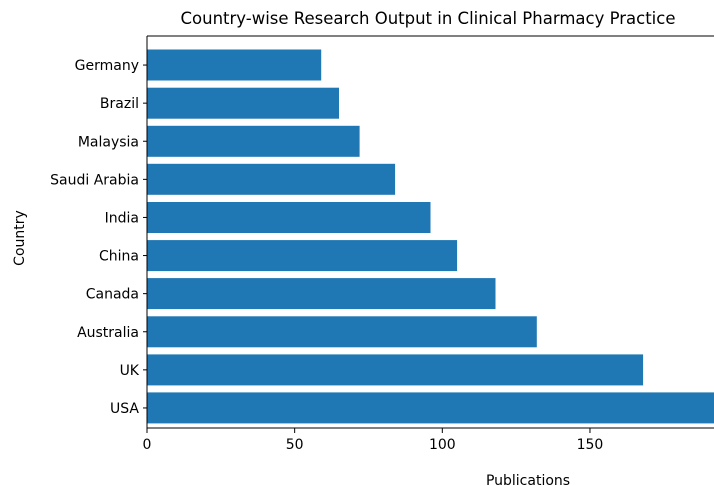 The width and height of the screenshot is (714, 486). I want to click on bar-china, so click(302, 256).